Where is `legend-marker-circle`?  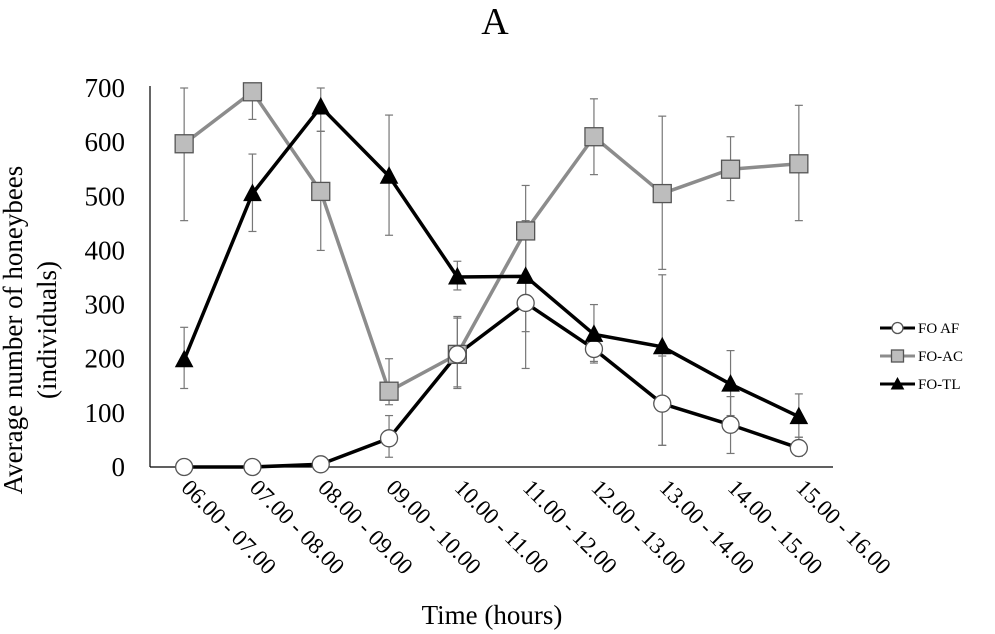
legend-marker-circle is located at coordinates (897, 328).